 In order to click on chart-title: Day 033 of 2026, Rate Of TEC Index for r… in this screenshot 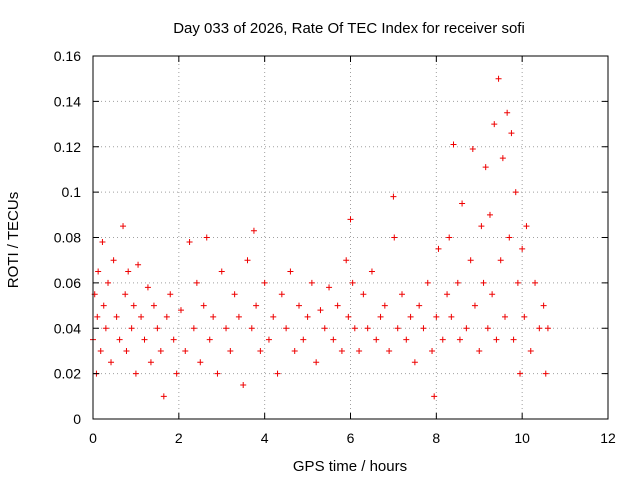, I will do `click(349, 28)`.